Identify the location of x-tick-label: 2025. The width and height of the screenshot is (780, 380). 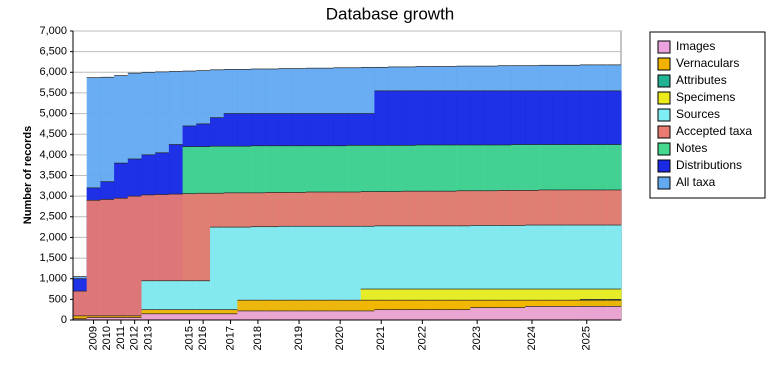
(587, 338).